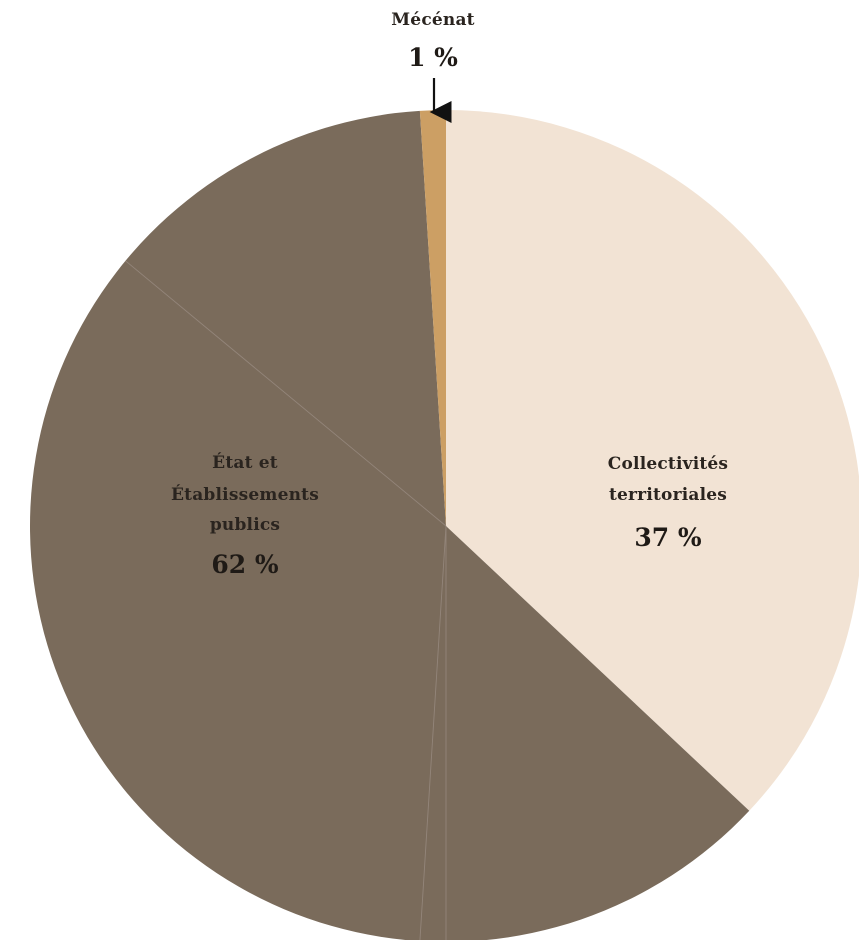  I want to click on slice-label-line: territoriales, so click(668, 495).